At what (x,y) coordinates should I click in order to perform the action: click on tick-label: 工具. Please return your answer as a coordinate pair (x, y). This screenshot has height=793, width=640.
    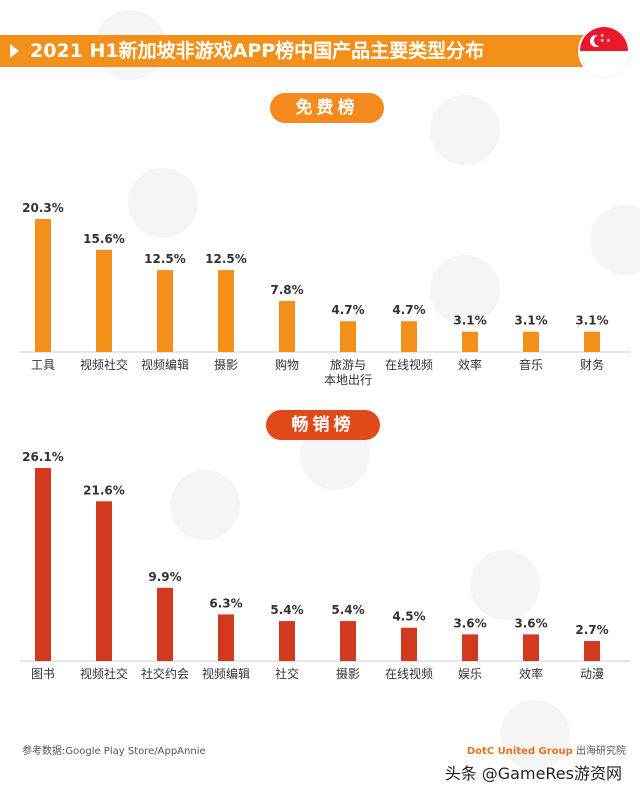
    Looking at the image, I should click on (43, 365).